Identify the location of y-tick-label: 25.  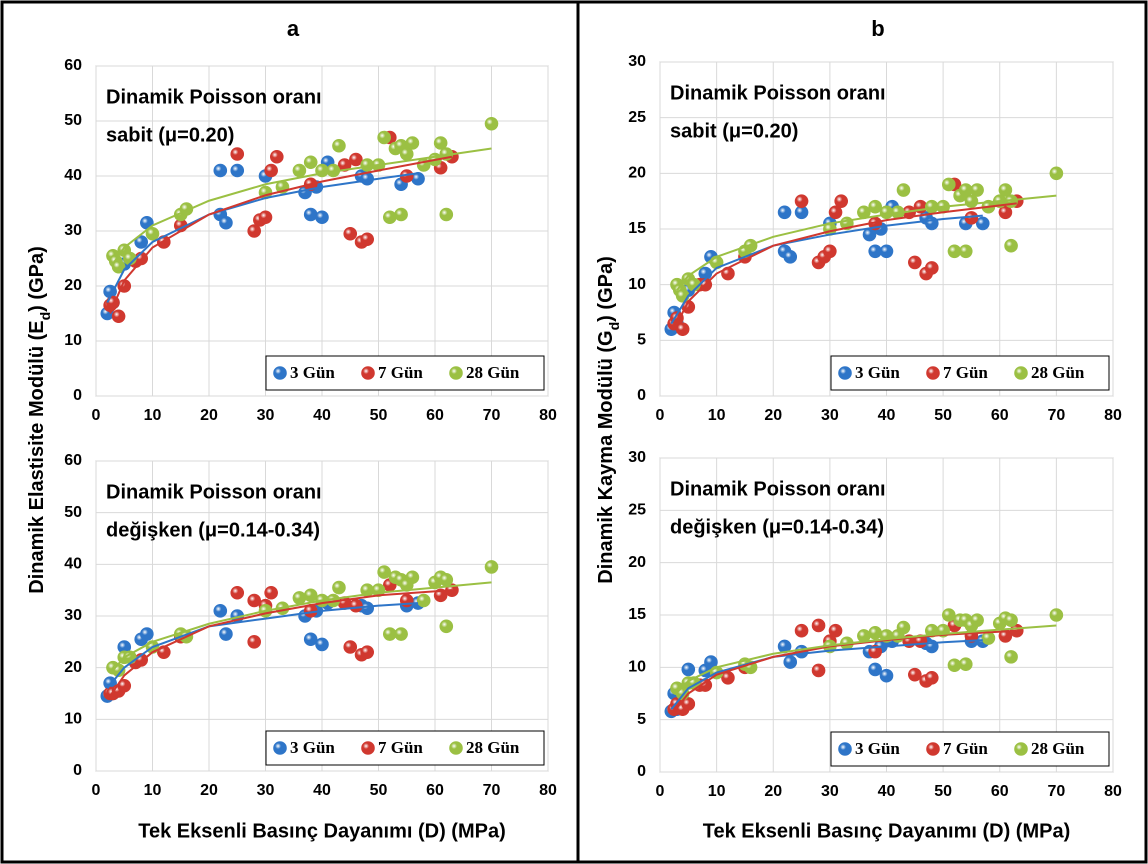
(637, 117).